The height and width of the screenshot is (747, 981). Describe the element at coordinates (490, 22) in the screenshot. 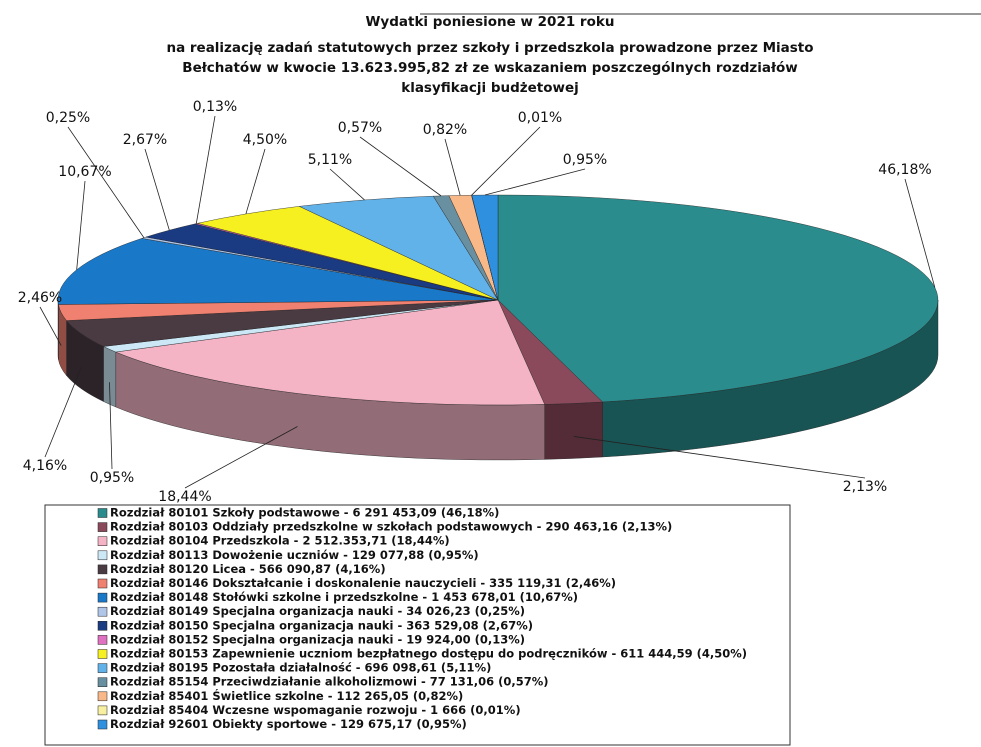

I see `chart-title: Wydatki poniesione w 2021 roku` at that location.